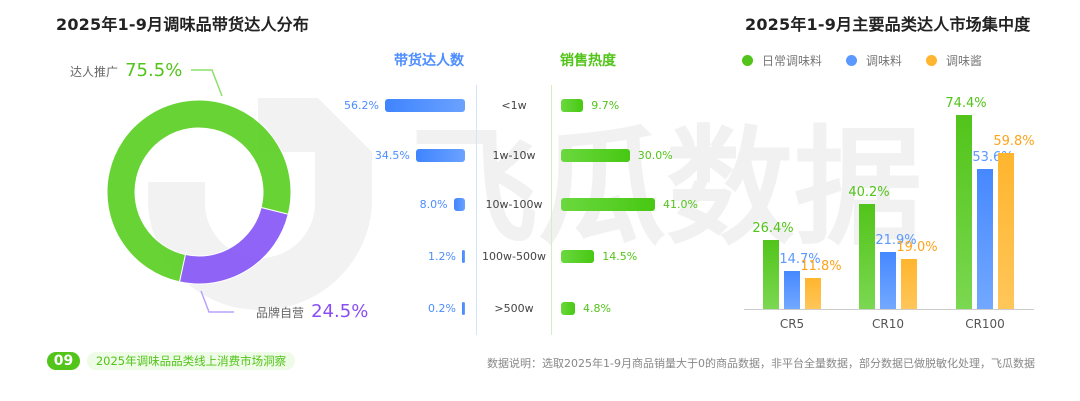 This screenshot has height=401, width=1080. I want to click on sales-pct: 41.0%, so click(680, 204).